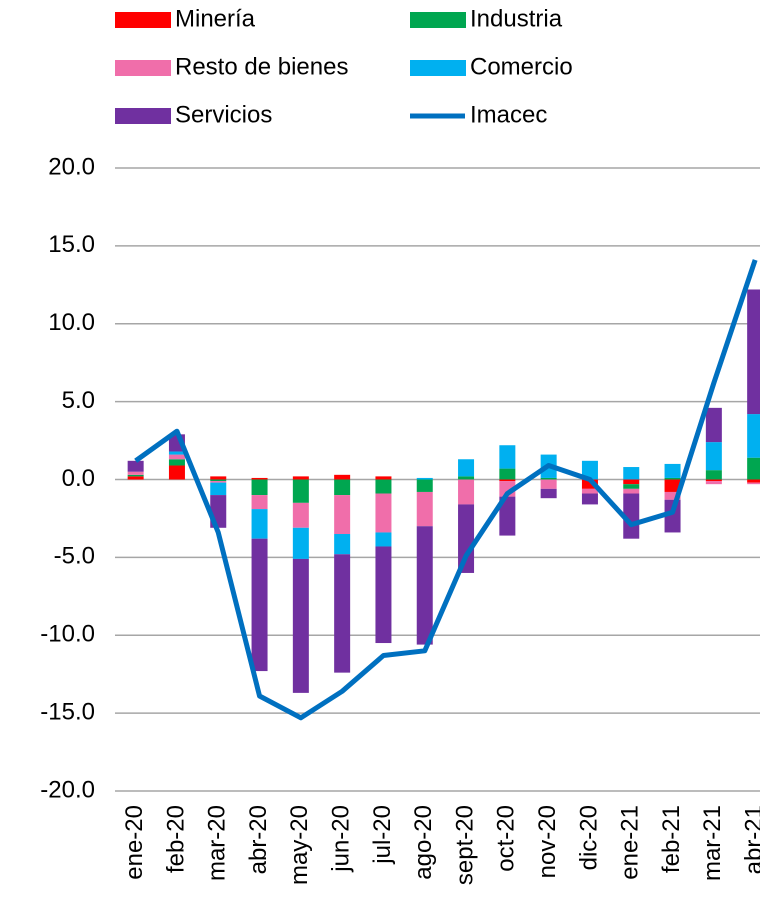 The height and width of the screenshot is (913, 760). What do you see at coordinates (261, 66) in the screenshot?
I see `legend-label: Resto de bienes` at bounding box center [261, 66].